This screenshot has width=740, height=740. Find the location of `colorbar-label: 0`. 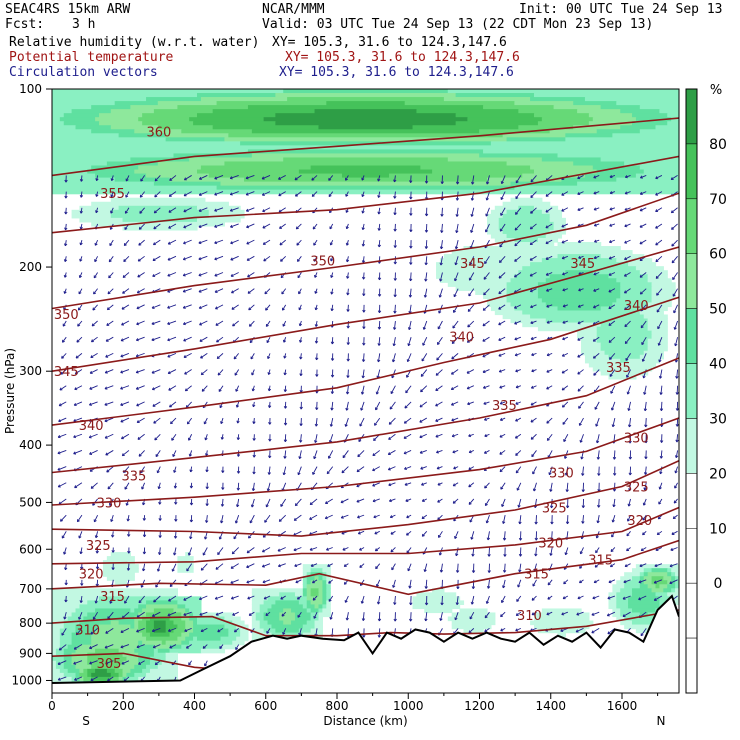

colorbar-label: 0 is located at coordinates (718, 584).